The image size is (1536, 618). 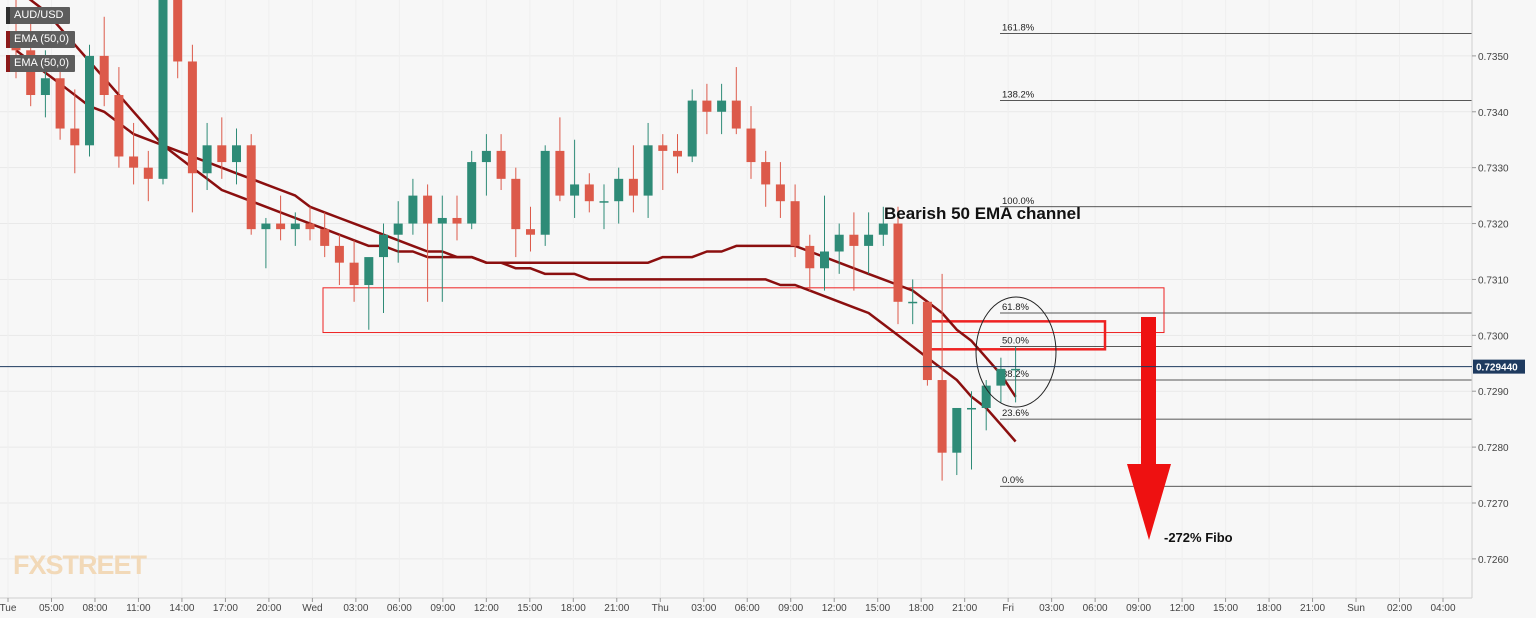 What do you see at coordinates (616, 608) in the screenshot?
I see `x-tick-label: 21:00` at bounding box center [616, 608].